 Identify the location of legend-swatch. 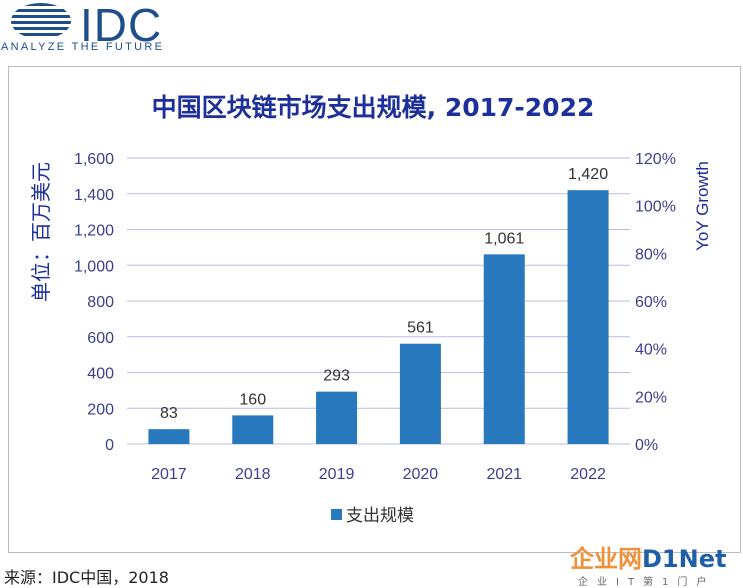
(336, 514).